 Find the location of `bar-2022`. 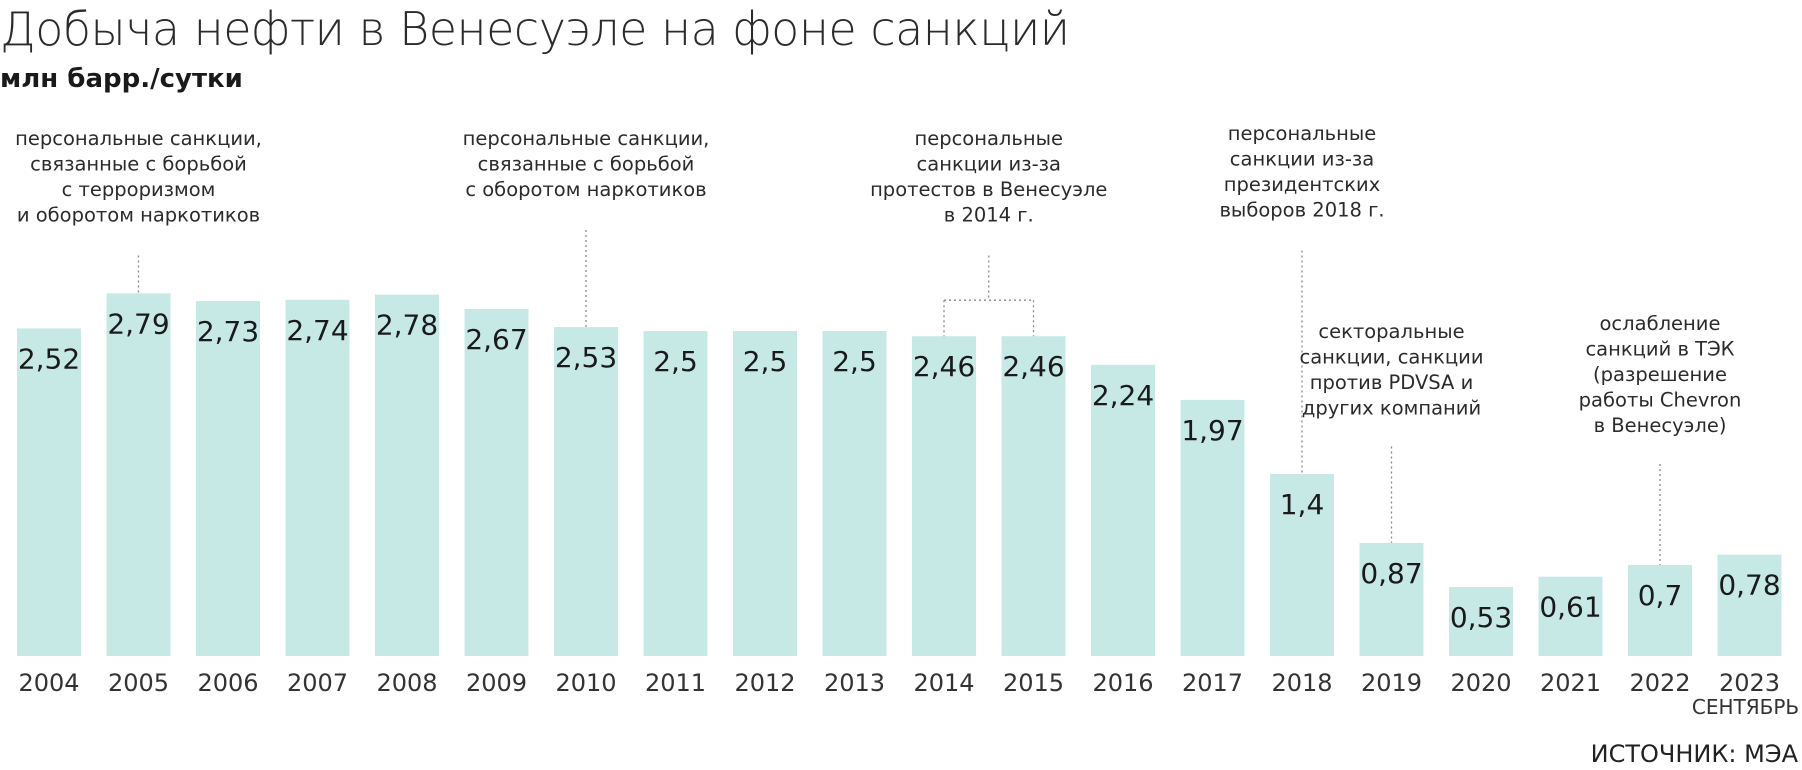

bar-2022 is located at coordinates (1660, 610).